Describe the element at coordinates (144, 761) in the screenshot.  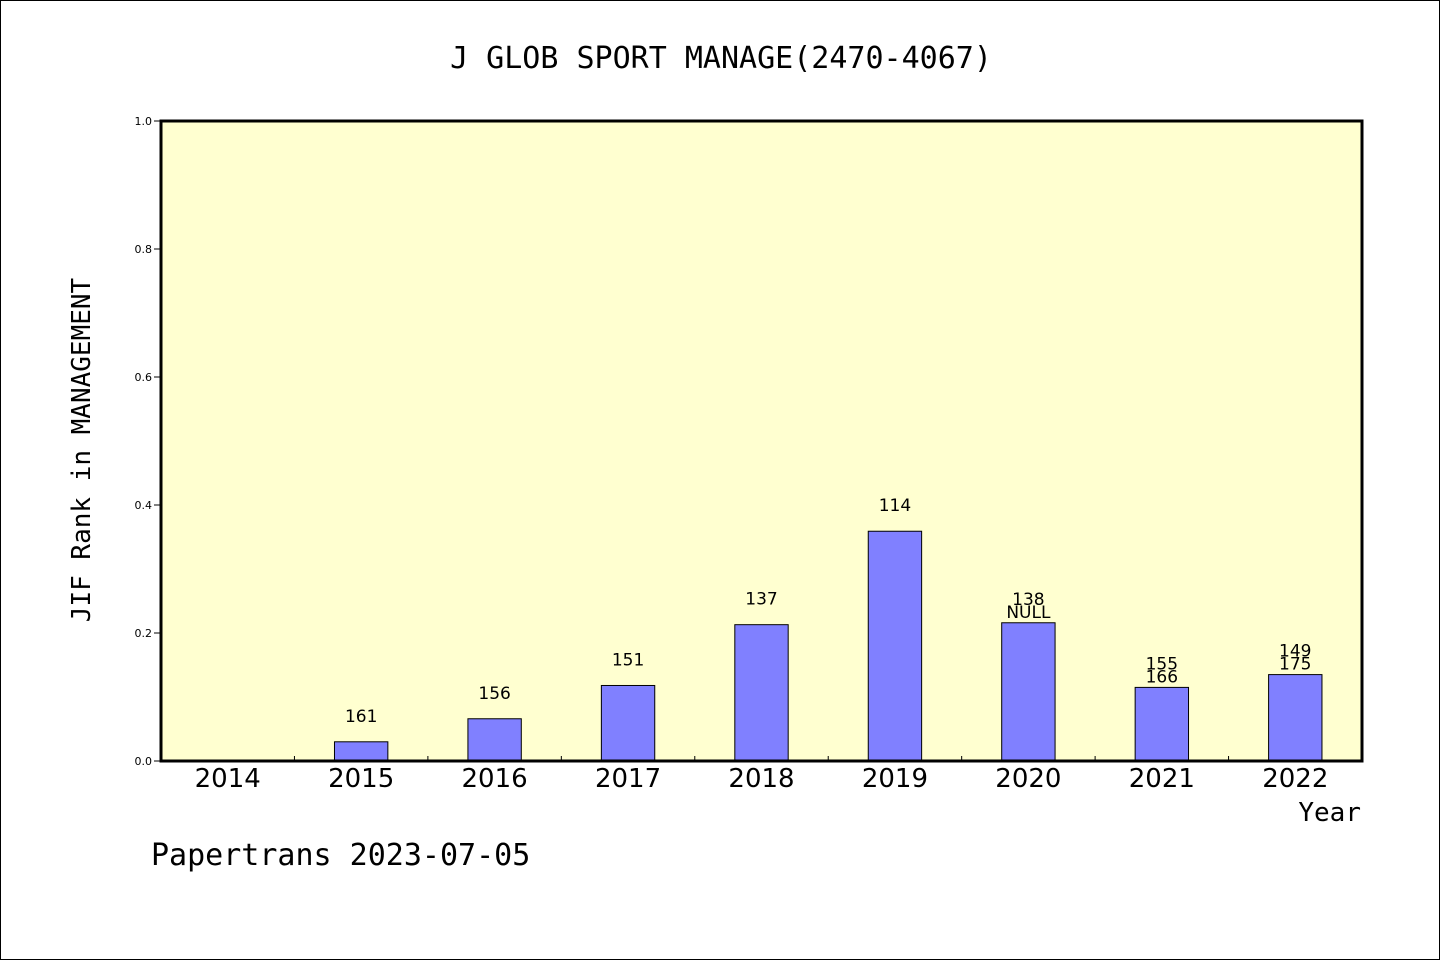
I see `y-tick-label: 0.0` at that location.